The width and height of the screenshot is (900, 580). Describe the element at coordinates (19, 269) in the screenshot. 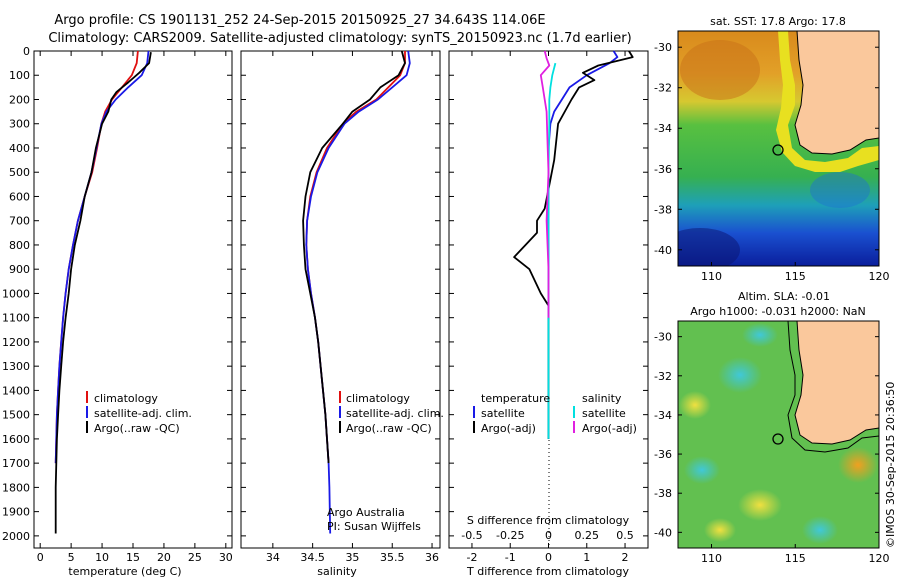

I see `depth-tick-label: 900` at that location.